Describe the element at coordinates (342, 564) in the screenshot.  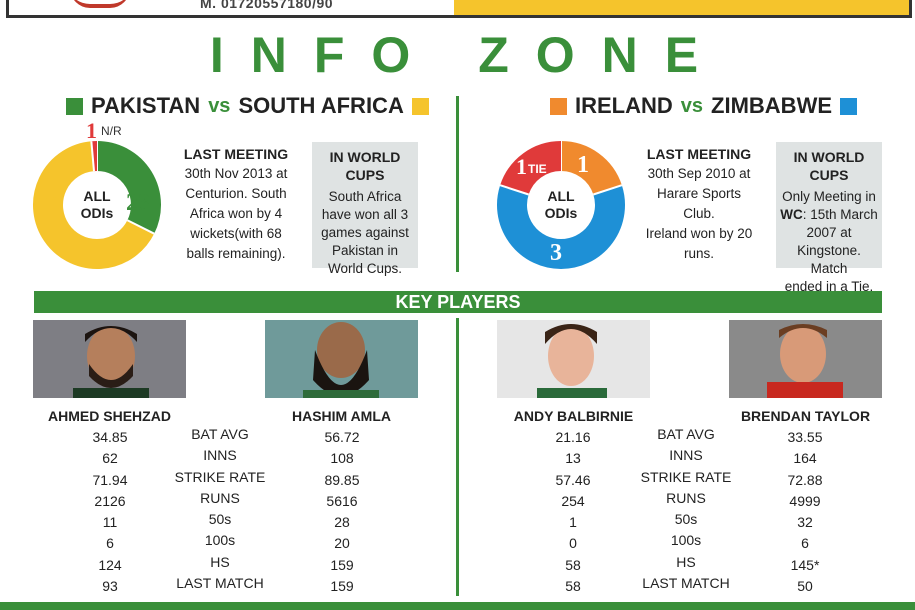
I see `stat-value: 159` at that location.